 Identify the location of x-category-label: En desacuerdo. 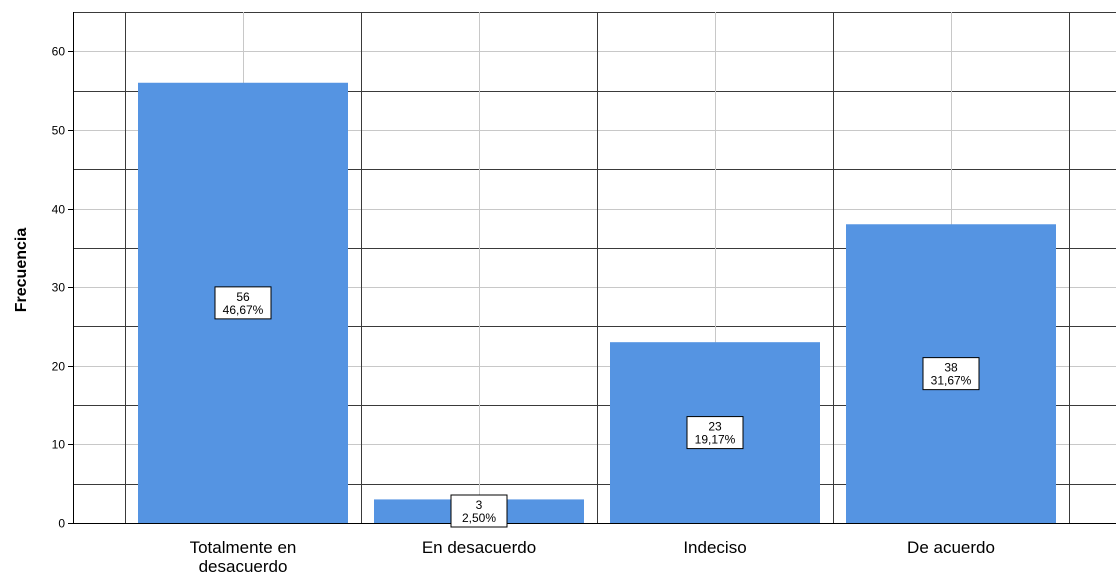
(479, 547).